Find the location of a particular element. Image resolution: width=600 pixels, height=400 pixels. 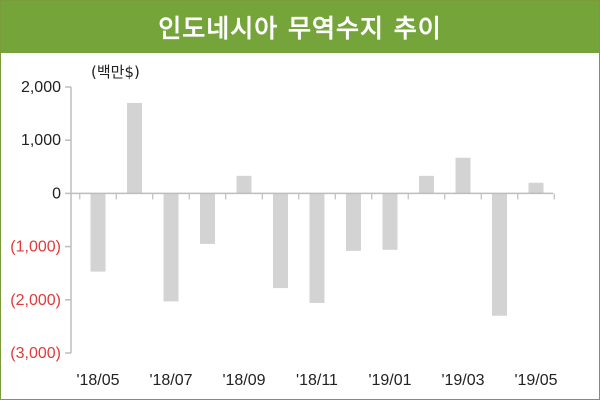

y-tick-label: (1,000) is located at coordinates (35, 247).